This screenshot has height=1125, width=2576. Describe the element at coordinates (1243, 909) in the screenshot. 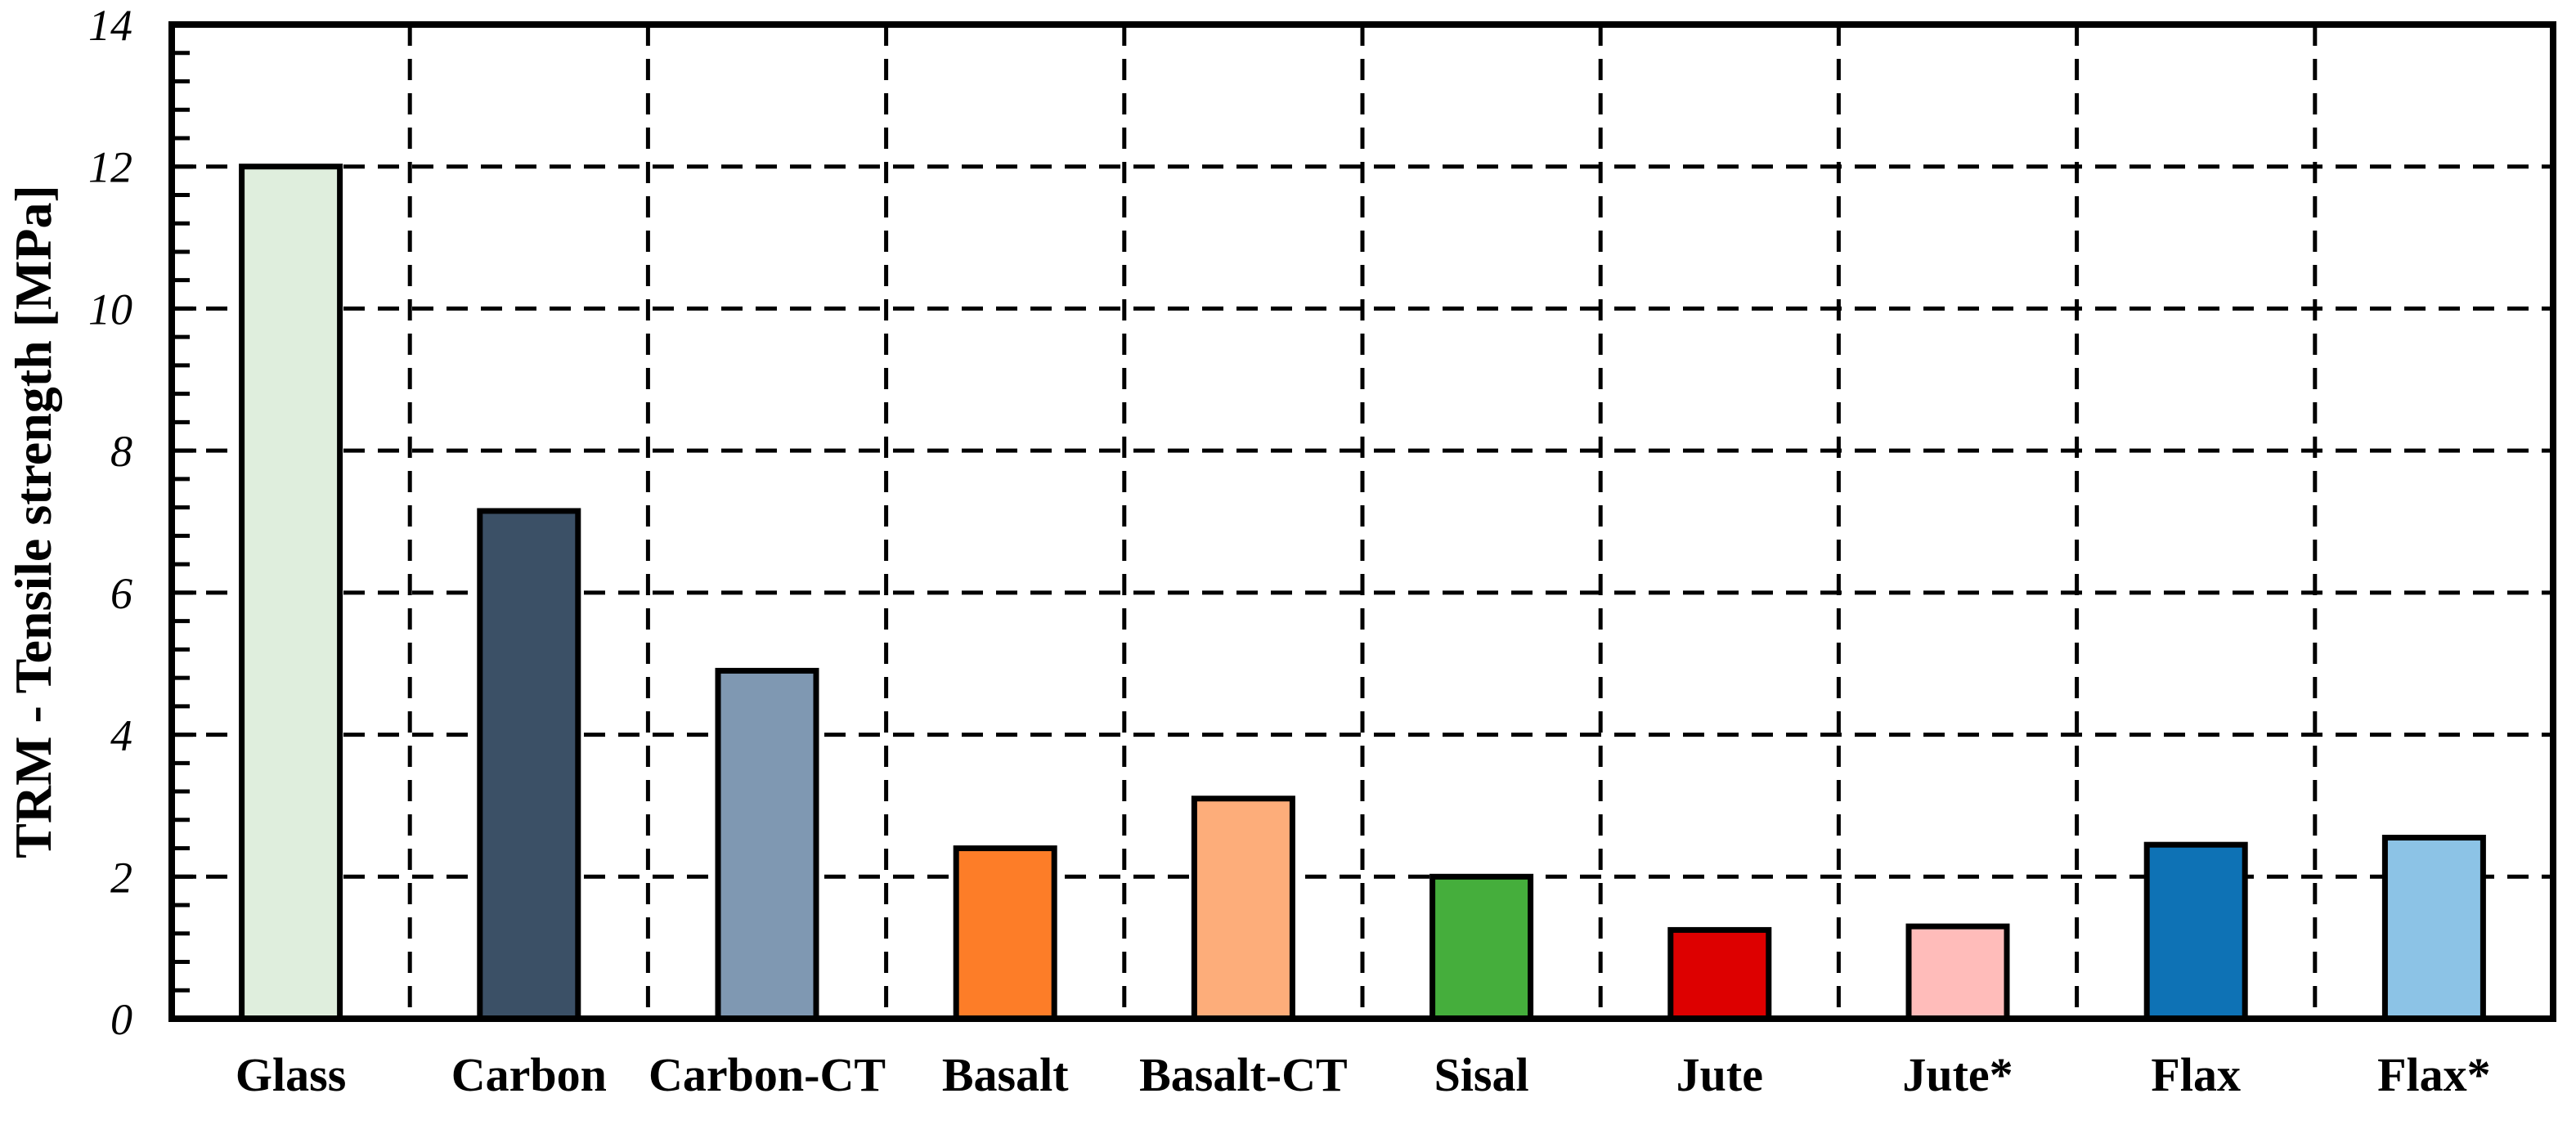

I see `bar-basalt-ct` at that location.